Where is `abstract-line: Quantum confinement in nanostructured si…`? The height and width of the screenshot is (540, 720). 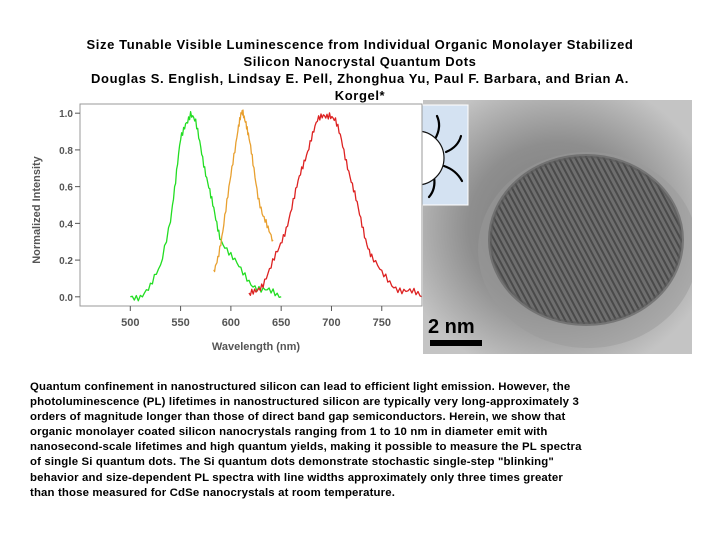 abstract-line: Quantum confinement in nanostructured si… is located at coordinates (300, 387).